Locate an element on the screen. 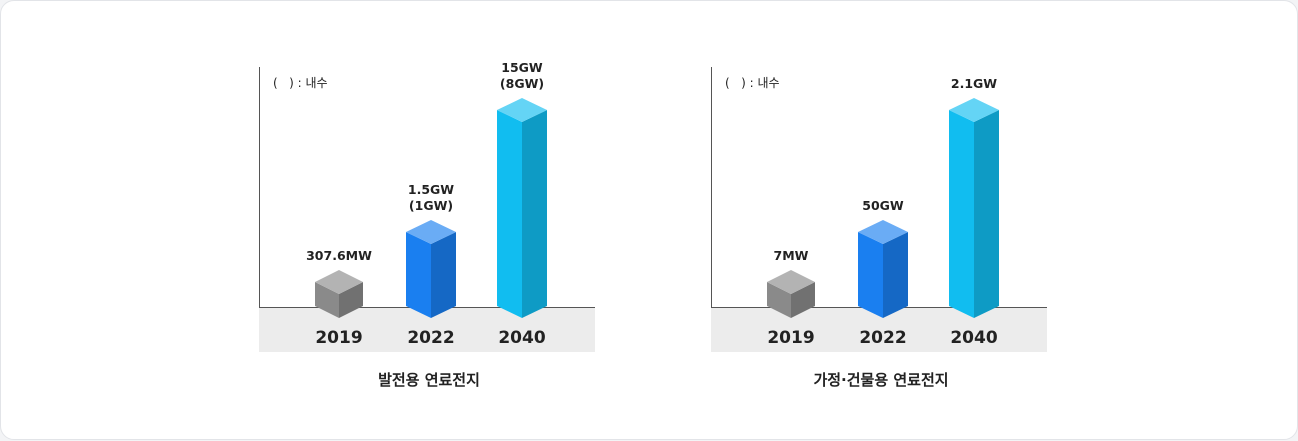  chart-title: 가정·건물용 연료전지 is located at coordinates (881, 380).